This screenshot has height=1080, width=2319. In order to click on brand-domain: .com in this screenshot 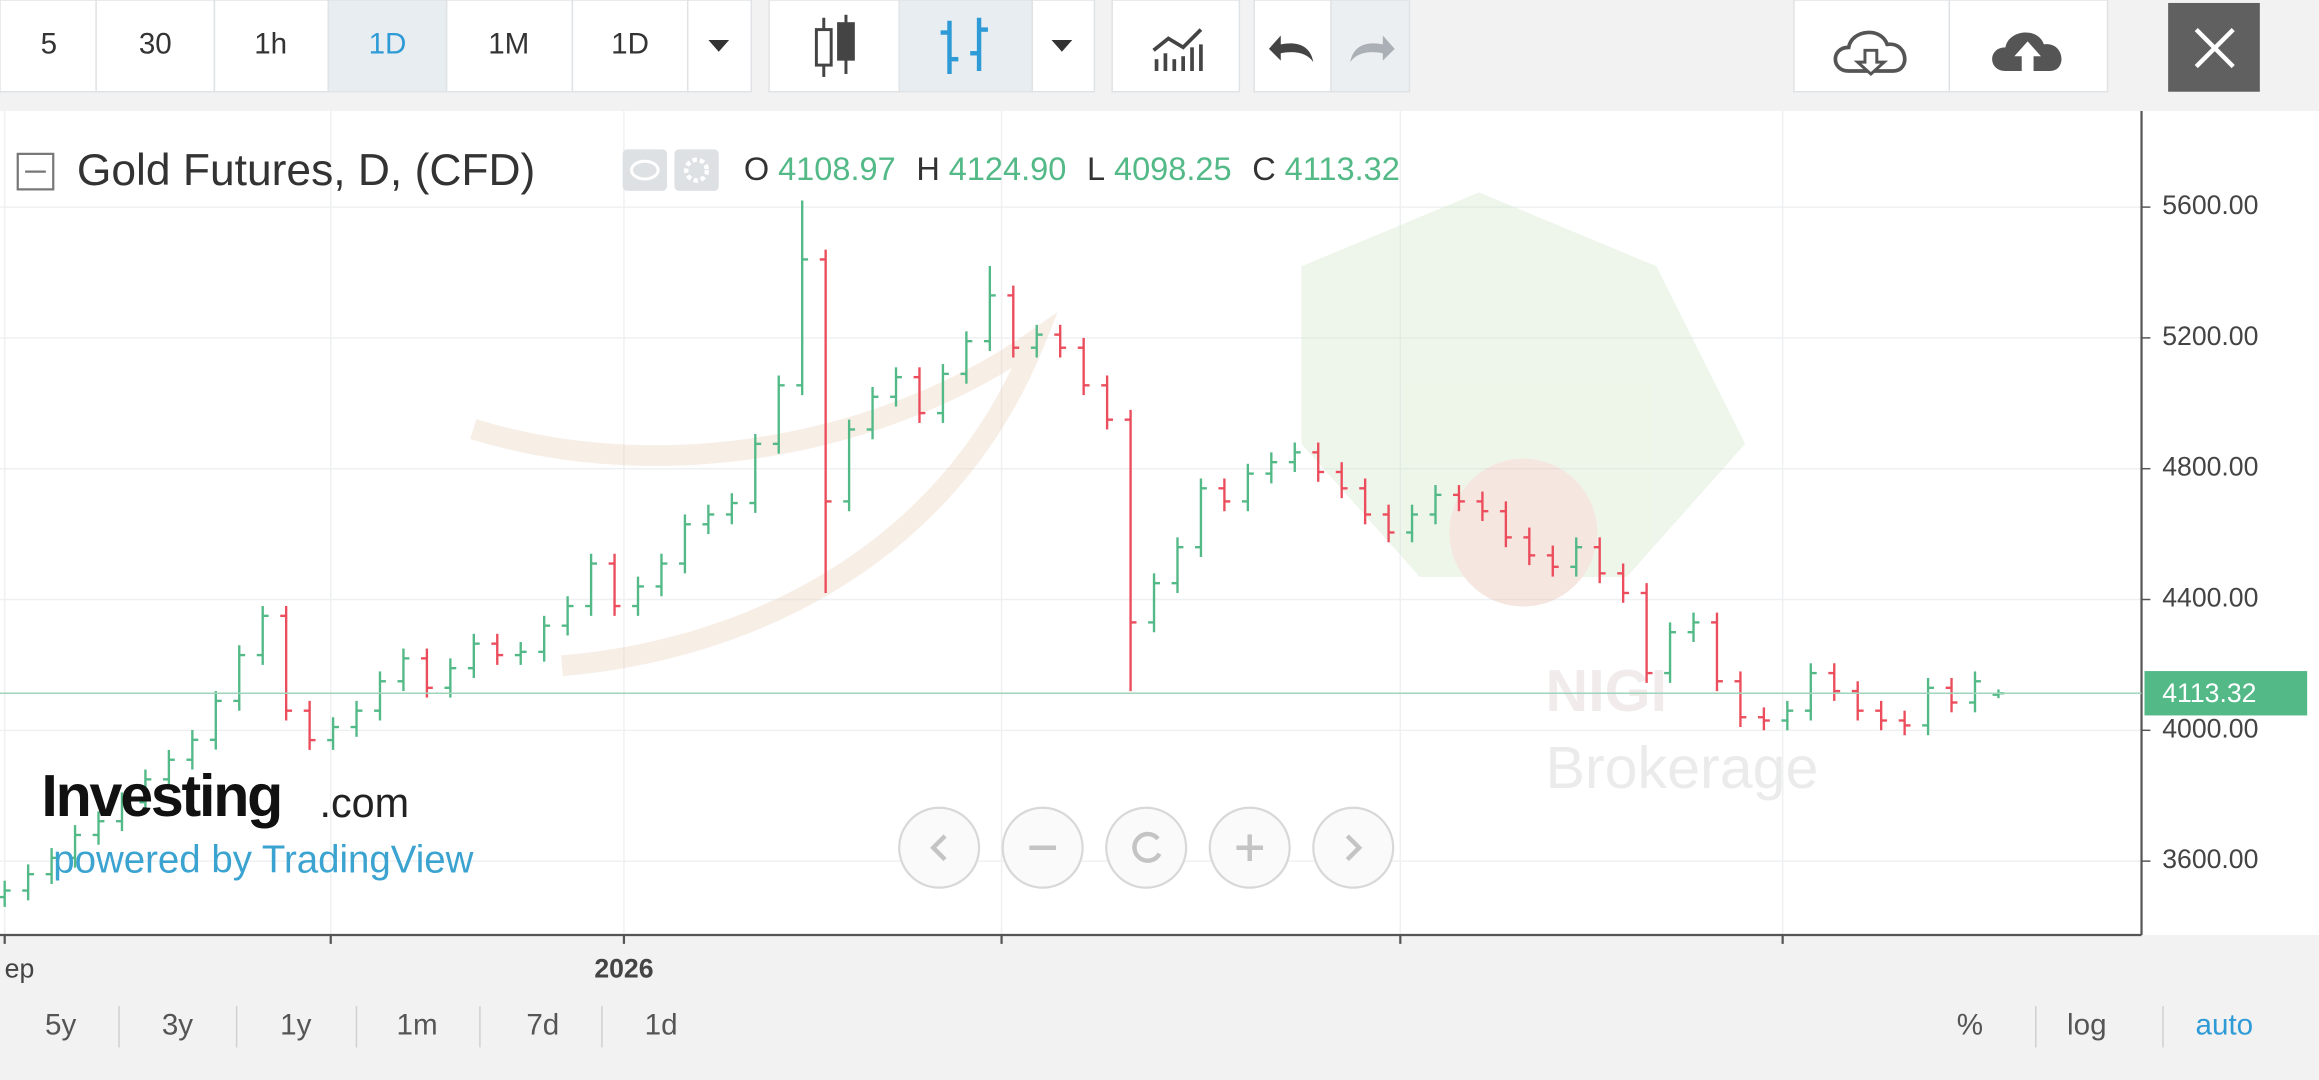, I will do `click(364, 803)`.